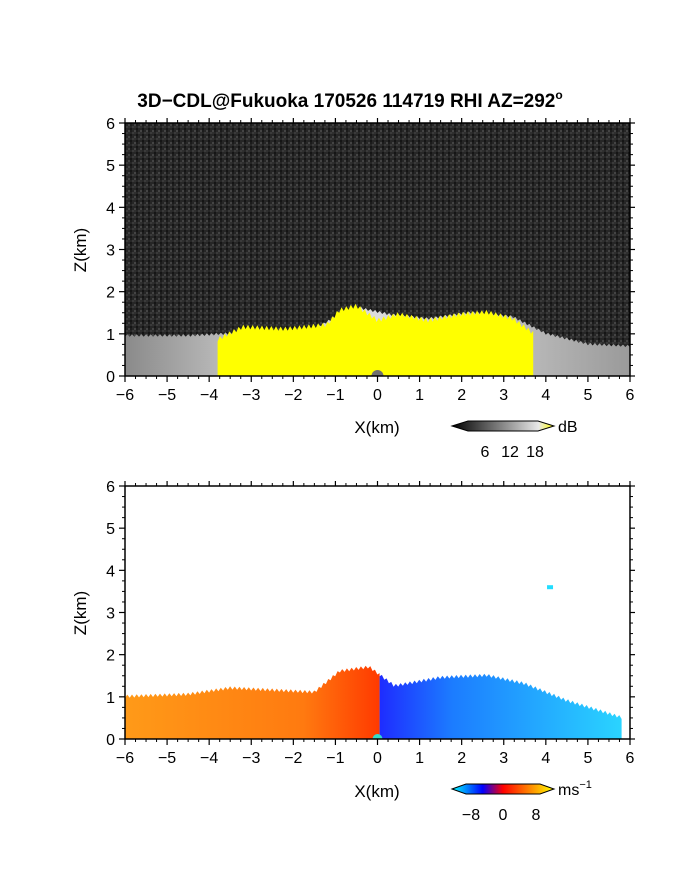 This screenshot has width=680, height=880. I want to click on bottom-colorbar-unit: ms−1, so click(575, 789).